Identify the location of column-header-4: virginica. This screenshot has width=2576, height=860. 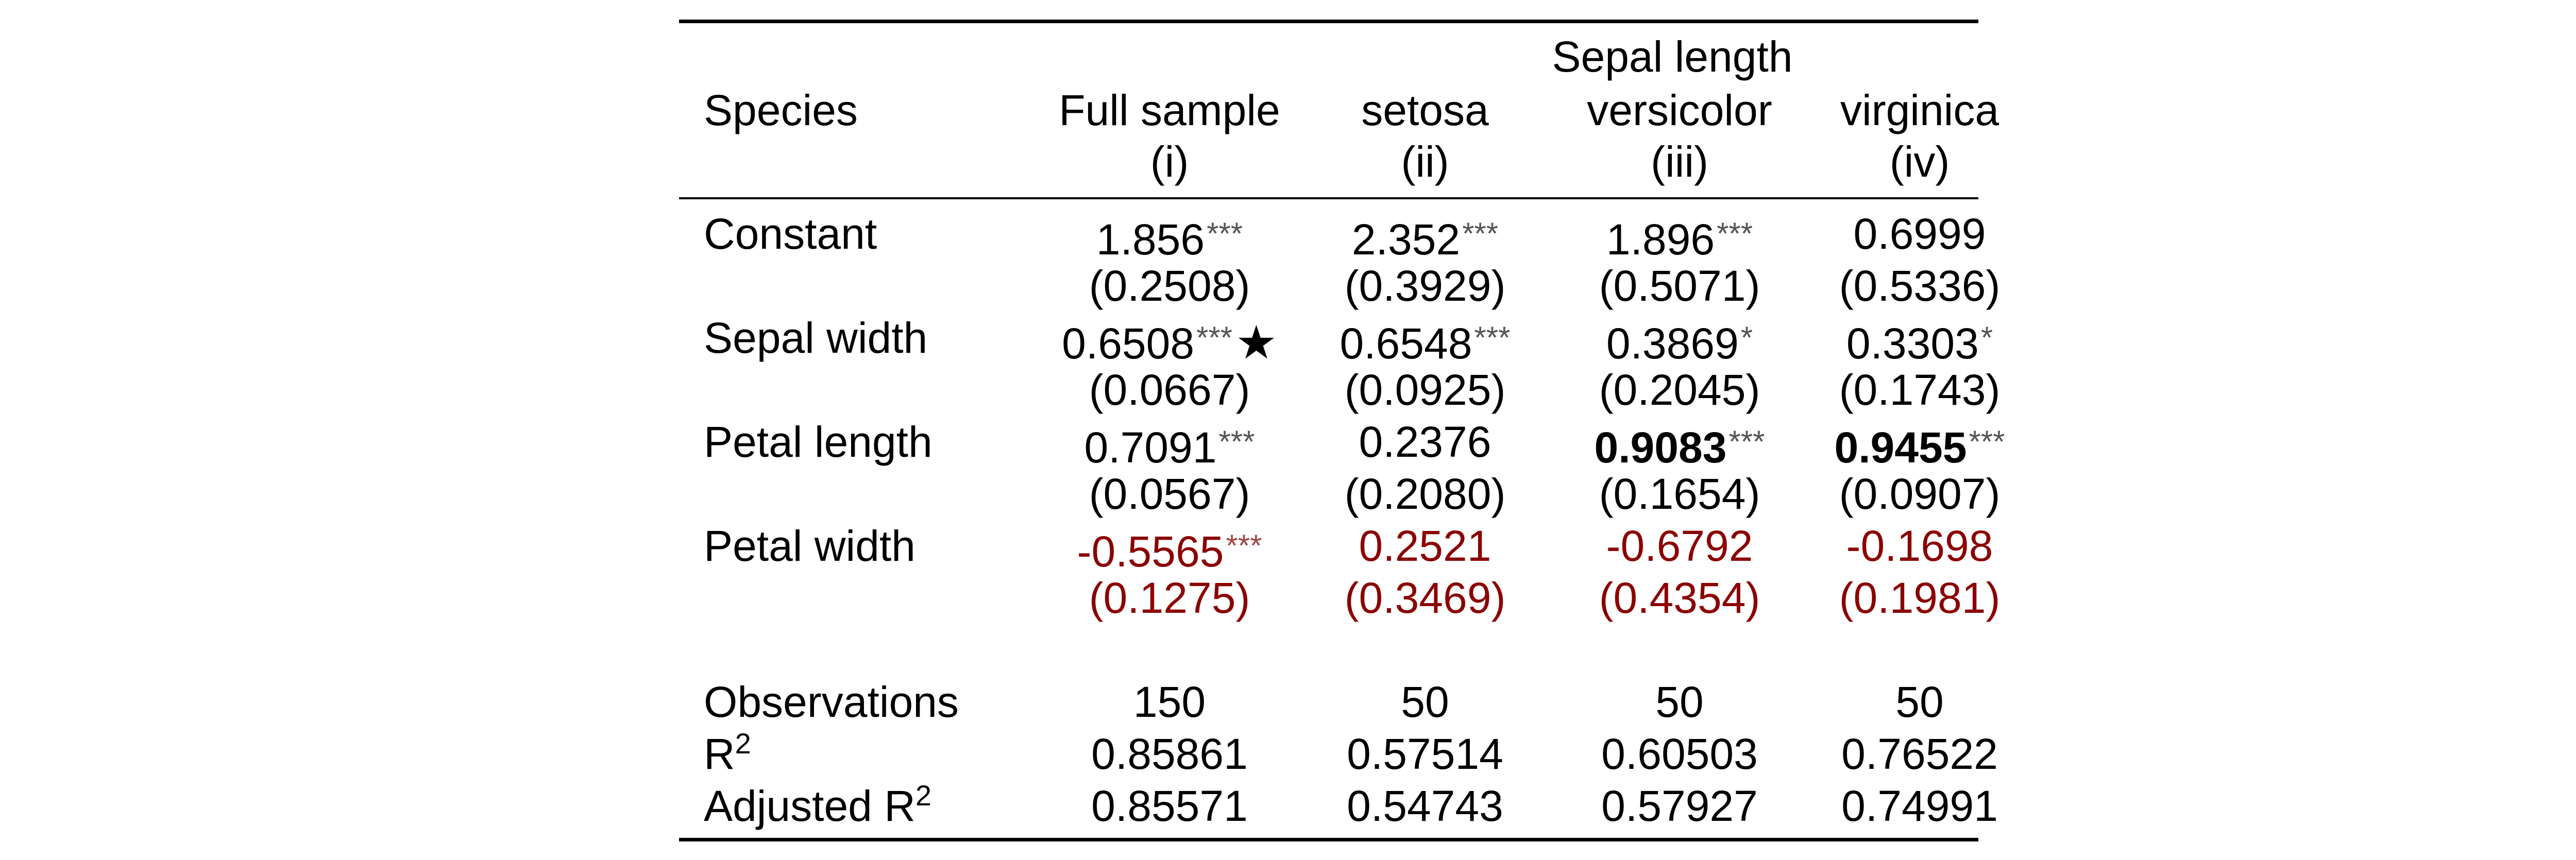
(1919, 110).